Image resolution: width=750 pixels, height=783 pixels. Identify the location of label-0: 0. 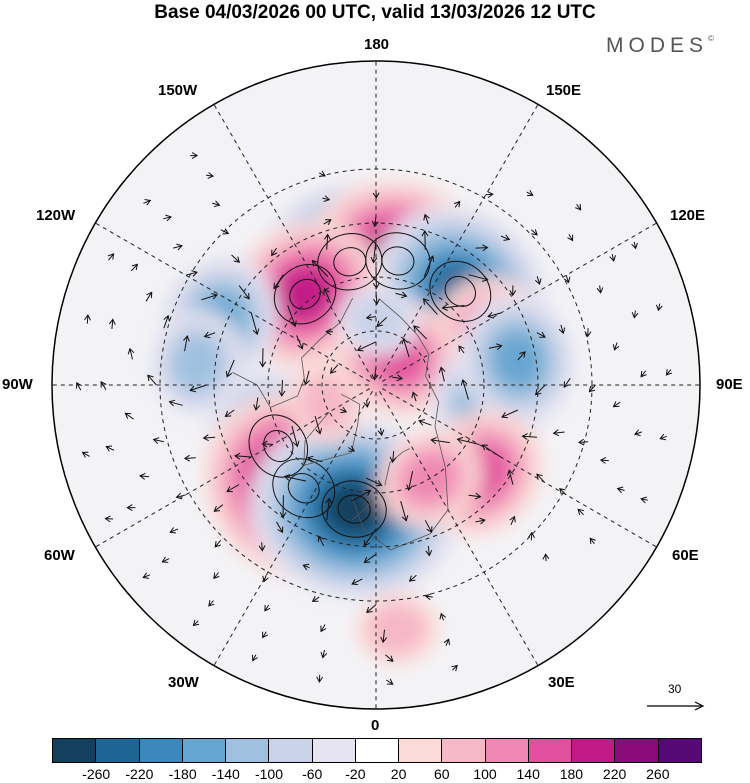
(375, 725).